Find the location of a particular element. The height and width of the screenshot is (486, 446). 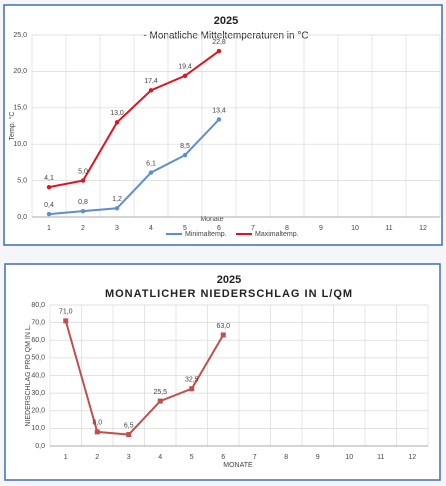

y-tick-label: 15,0 is located at coordinates (20, 108).